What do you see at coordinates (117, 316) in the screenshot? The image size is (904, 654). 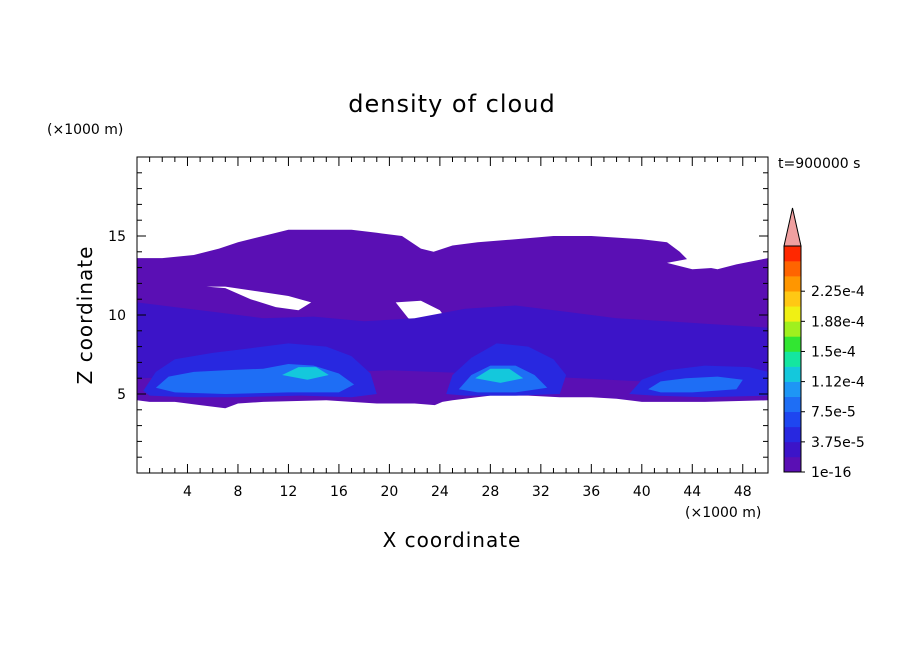 I see `y-tick-label: 10` at bounding box center [117, 316].